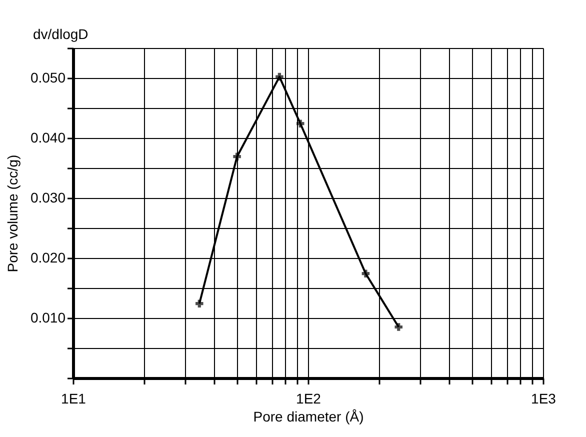 This screenshot has height=437, width=586. I want to click on y-tick-label: 0.050, so click(48, 78).